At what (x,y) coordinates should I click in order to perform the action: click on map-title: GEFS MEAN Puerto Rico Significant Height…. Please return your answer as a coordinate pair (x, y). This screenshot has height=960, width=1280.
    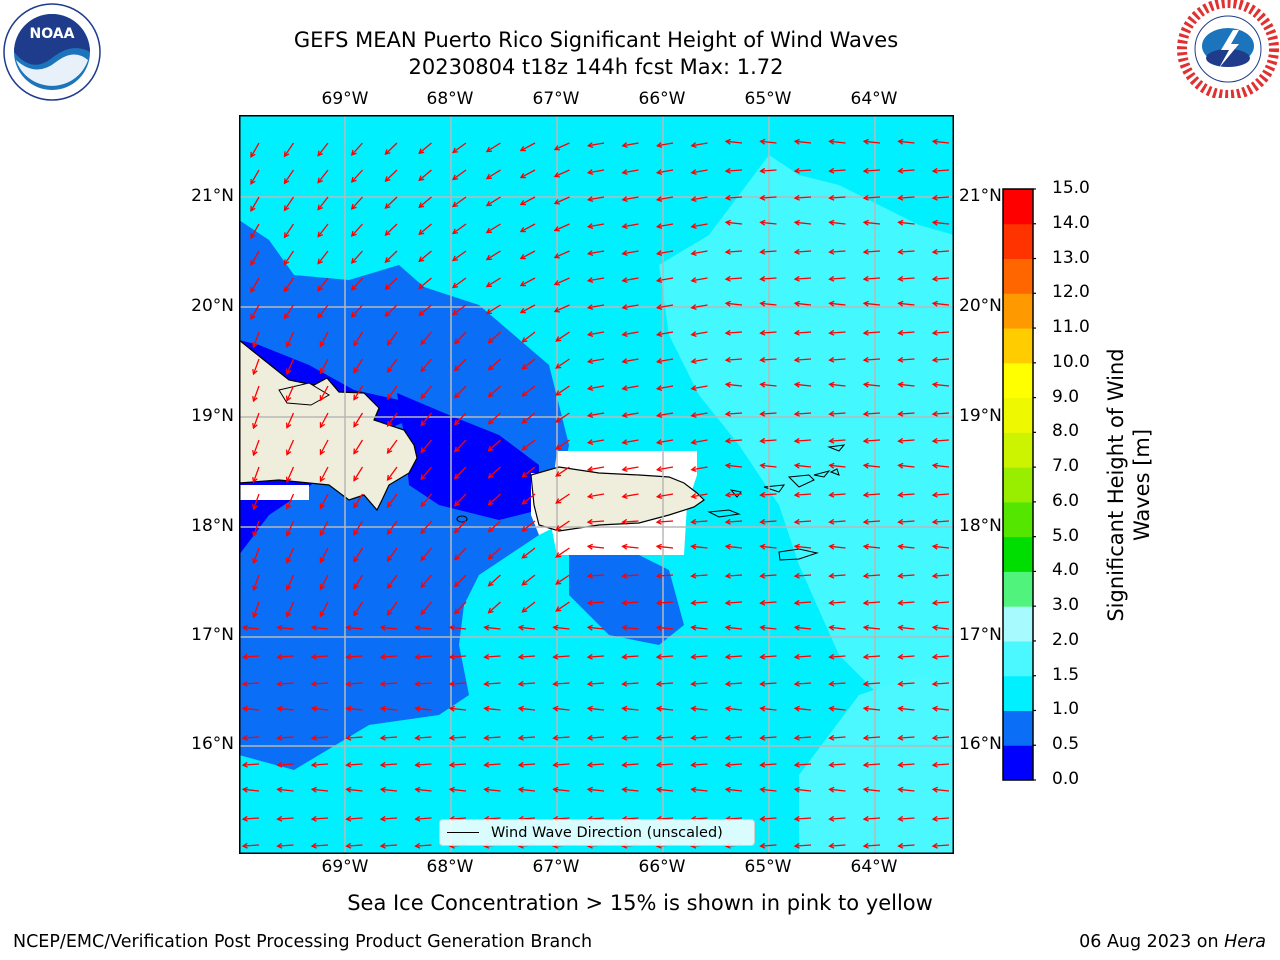
    Looking at the image, I should click on (596, 40).